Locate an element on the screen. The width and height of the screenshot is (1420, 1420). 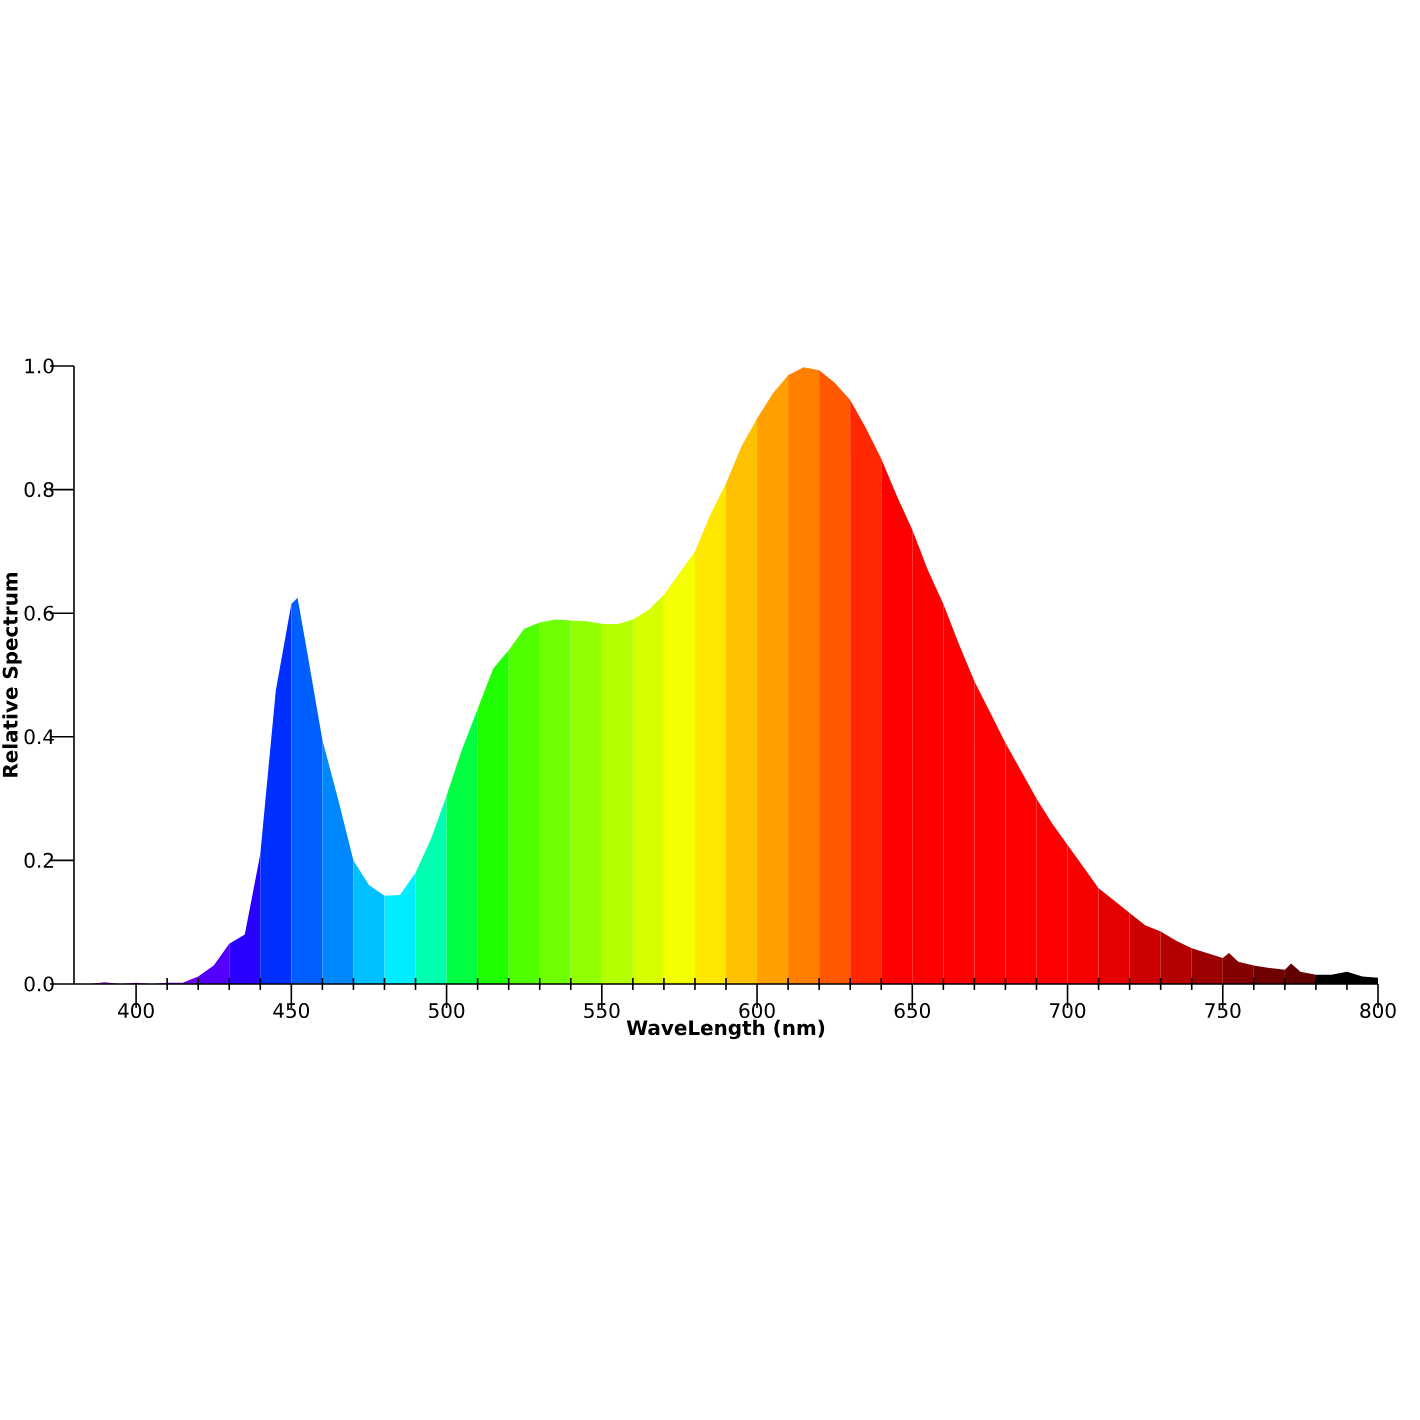
x-tick-label: 600 is located at coordinates (757, 1011).